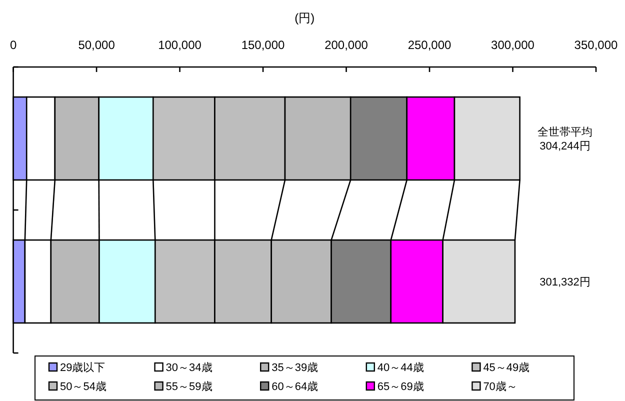 This screenshot has height=401, width=625. What do you see at coordinates (565, 282) in the screenshot?
I see `total-label: 301,332円` at bounding box center [565, 282].